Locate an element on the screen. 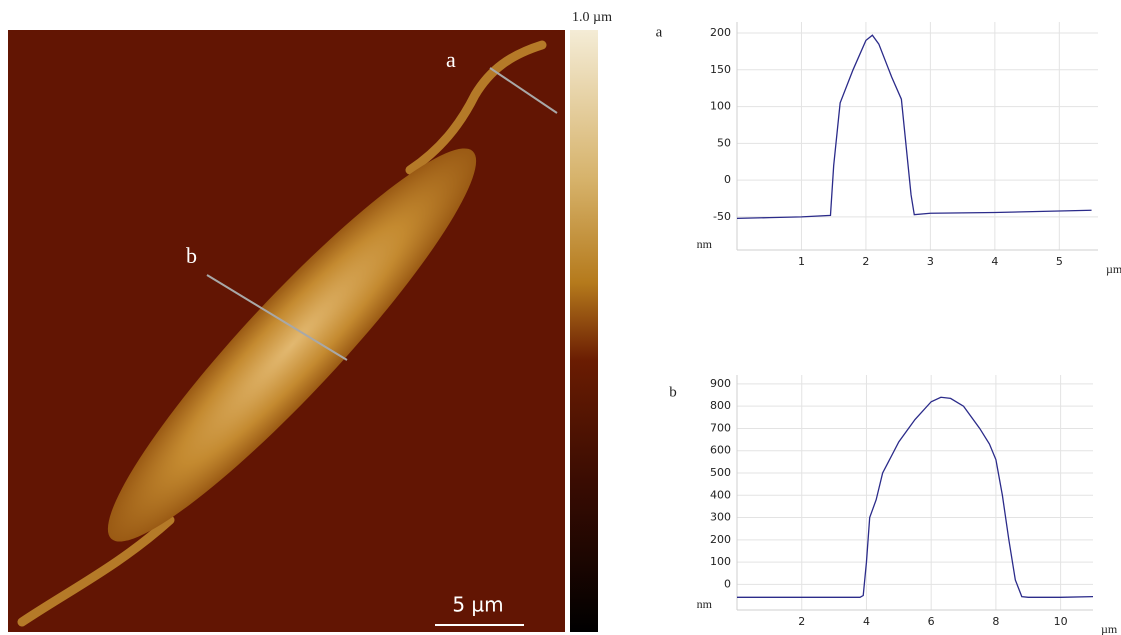 The image size is (1121, 635). x-tick-label: 8 is located at coordinates (995, 621).